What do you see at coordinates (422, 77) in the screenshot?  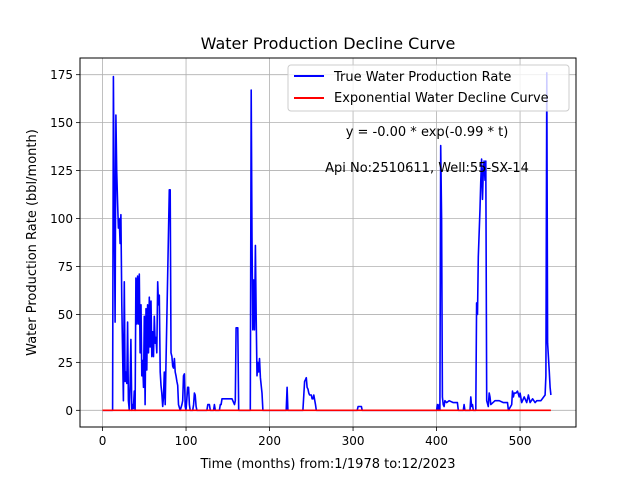 I see `legend-label-true-rate: True Water Production Rate` at bounding box center [422, 77].